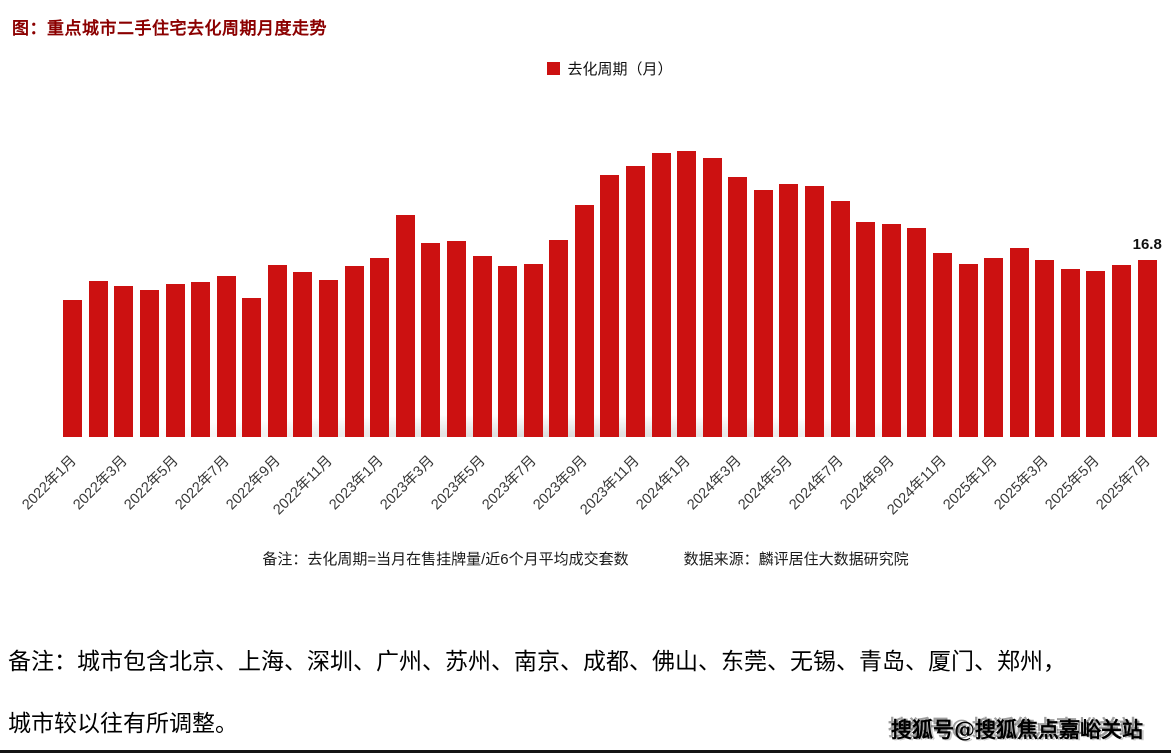 The width and height of the screenshot is (1171, 753). What do you see at coordinates (738, 307) in the screenshot?
I see `bar-2024年3月` at bounding box center [738, 307].